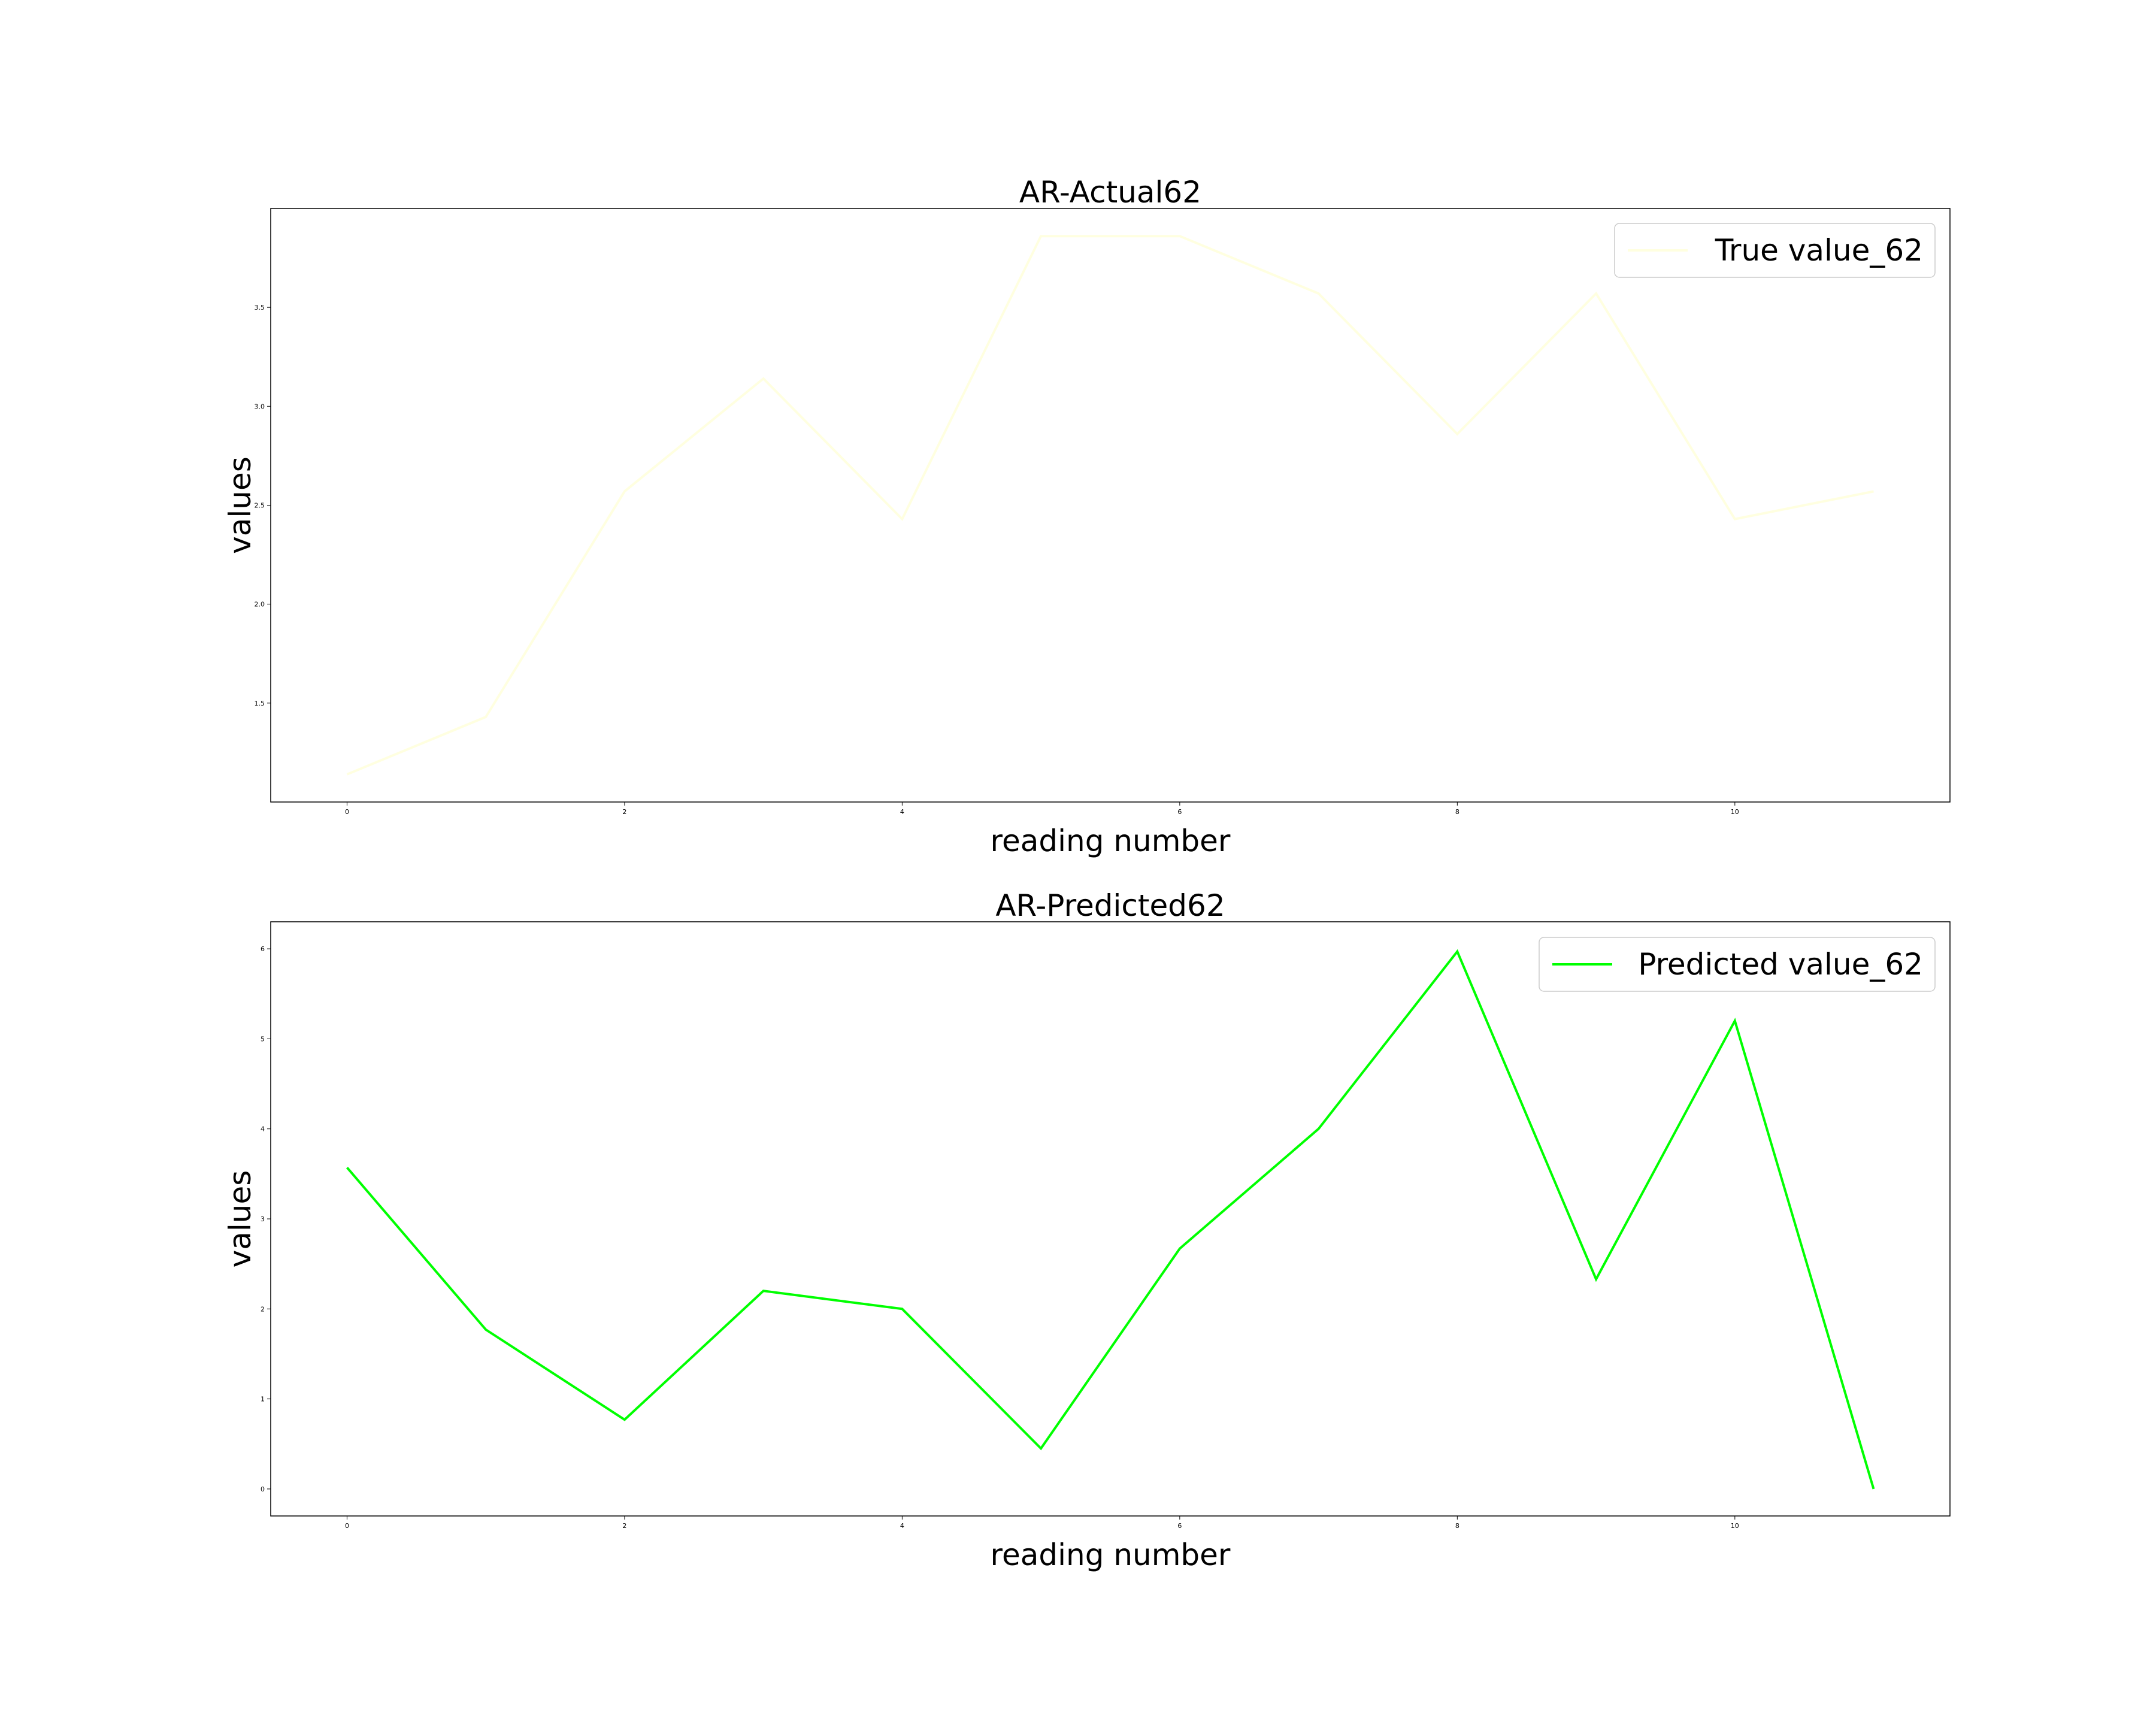  Describe the element at coordinates (347, 1526) in the screenshot. I see `chart-2-x-tick-label: 0` at that location.